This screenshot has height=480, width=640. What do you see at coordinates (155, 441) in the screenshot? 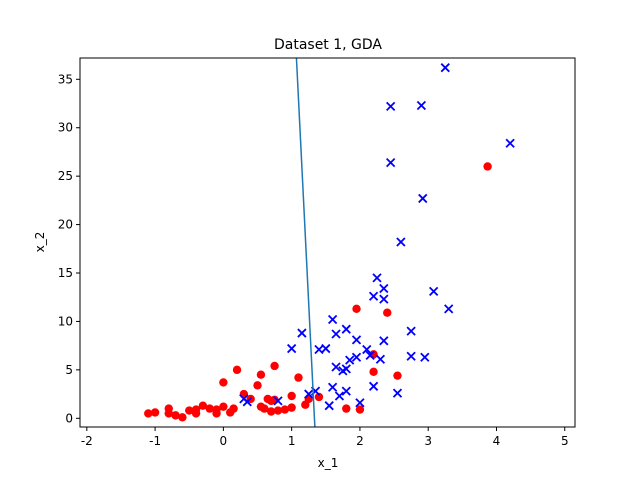
I see `x-tick-label: -1` at bounding box center [155, 441].